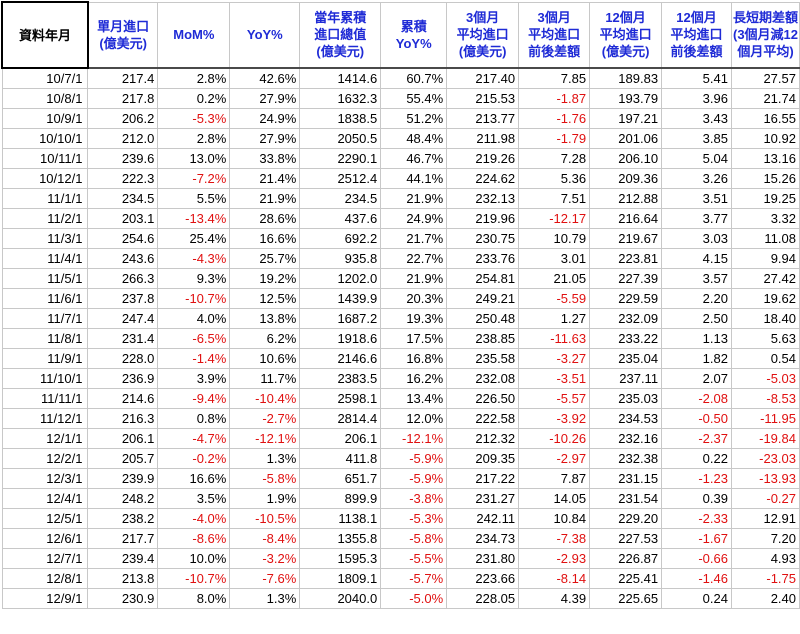 The height and width of the screenshot is (634, 800). I want to click on table-cell: 2814.4, so click(340, 418).